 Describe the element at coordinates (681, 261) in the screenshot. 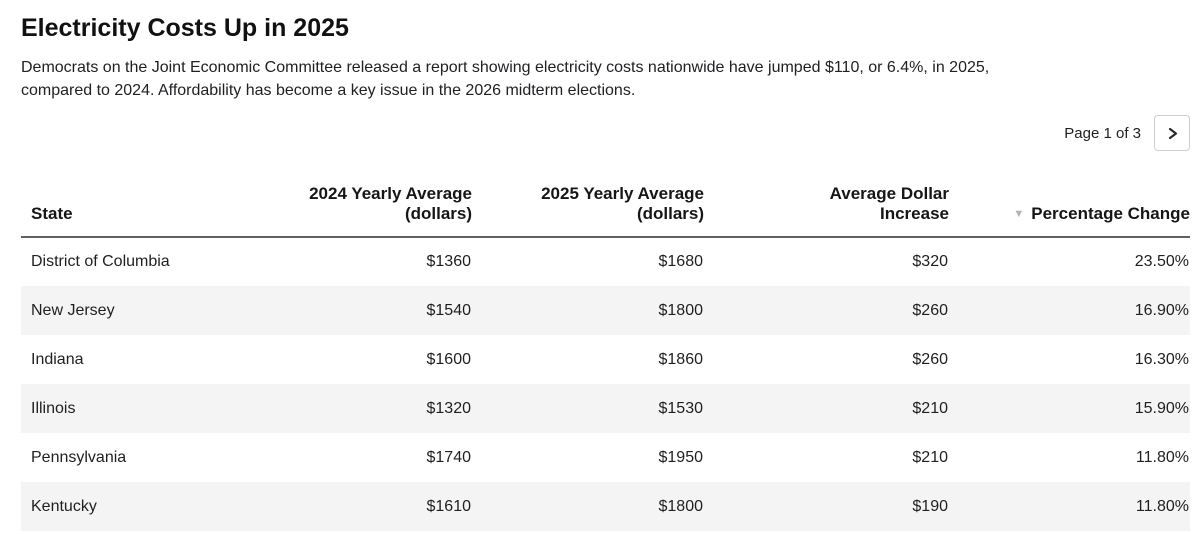

I see `value-cell: $1680` at that location.